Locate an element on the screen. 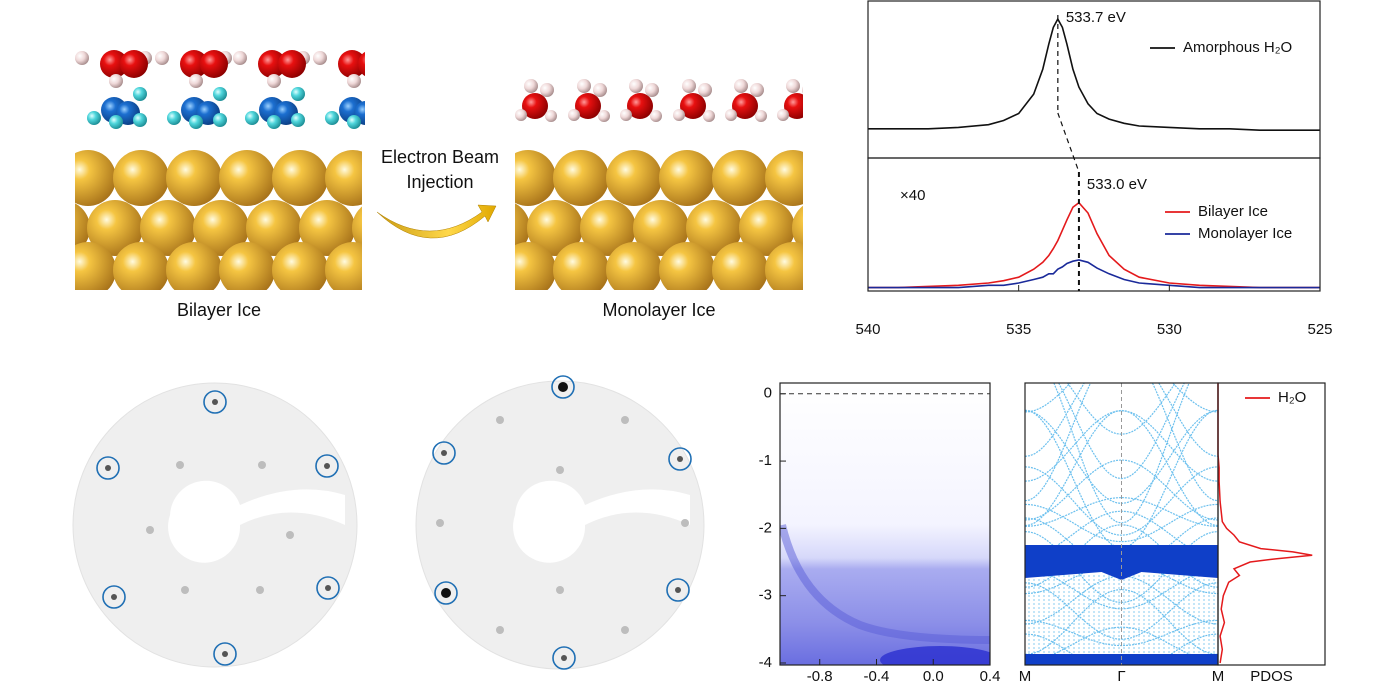 Image resolution: width=1400 pixels, height=700 pixels. y-tick-label: -3 is located at coordinates (765, 595).